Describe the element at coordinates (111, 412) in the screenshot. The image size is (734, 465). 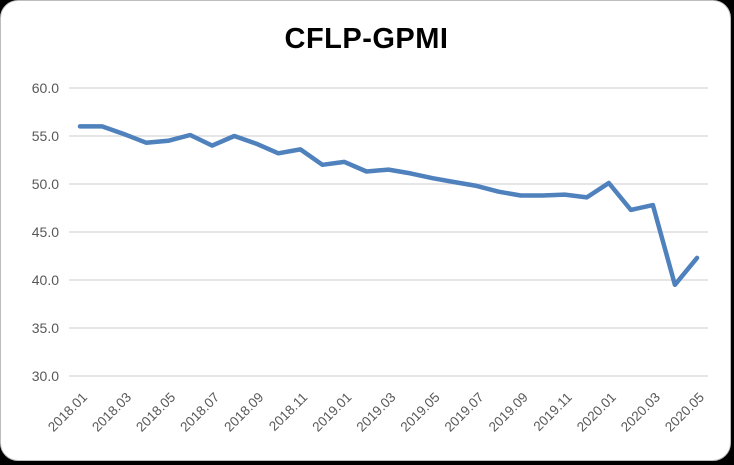
I see `x-axis-tick-label: 2018.03` at that location.